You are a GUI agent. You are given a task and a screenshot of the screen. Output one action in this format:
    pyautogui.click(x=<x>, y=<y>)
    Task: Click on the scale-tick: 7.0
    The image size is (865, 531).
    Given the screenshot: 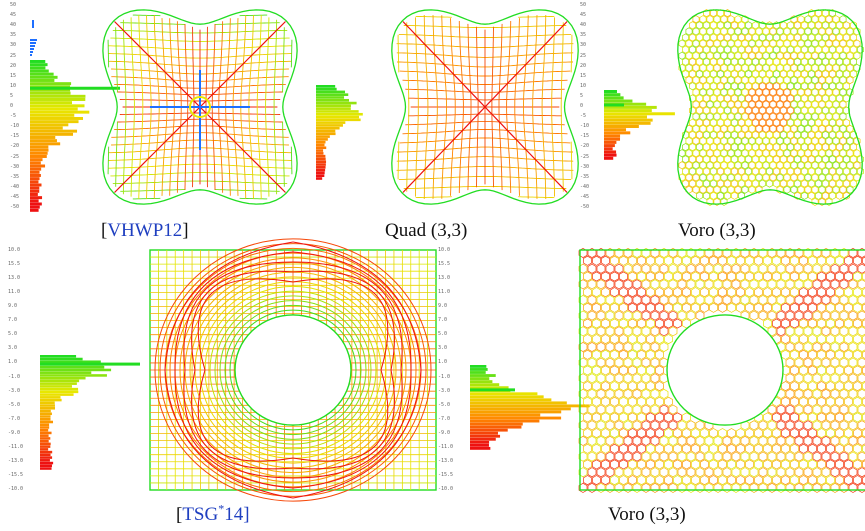 What is the action you would take?
    pyautogui.click(x=13, y=320)
    